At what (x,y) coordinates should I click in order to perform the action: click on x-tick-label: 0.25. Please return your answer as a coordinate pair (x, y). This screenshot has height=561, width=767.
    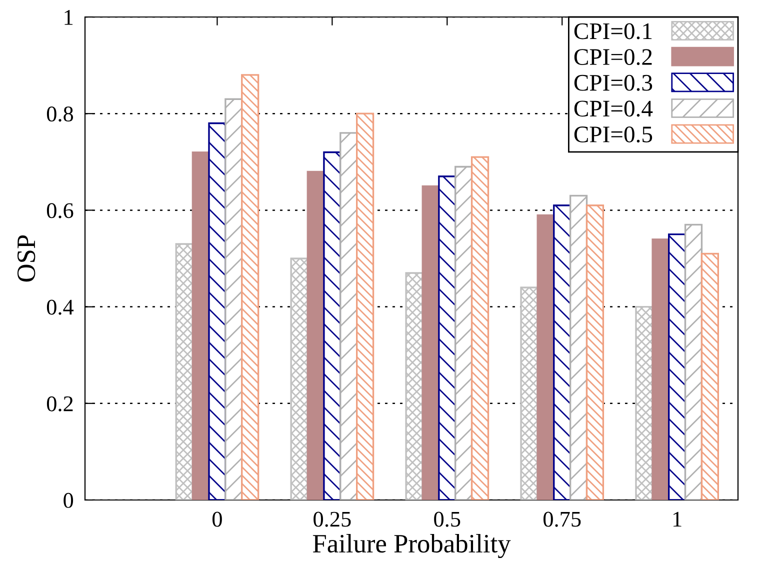
    Looking at the image, I should click on (332, 519).